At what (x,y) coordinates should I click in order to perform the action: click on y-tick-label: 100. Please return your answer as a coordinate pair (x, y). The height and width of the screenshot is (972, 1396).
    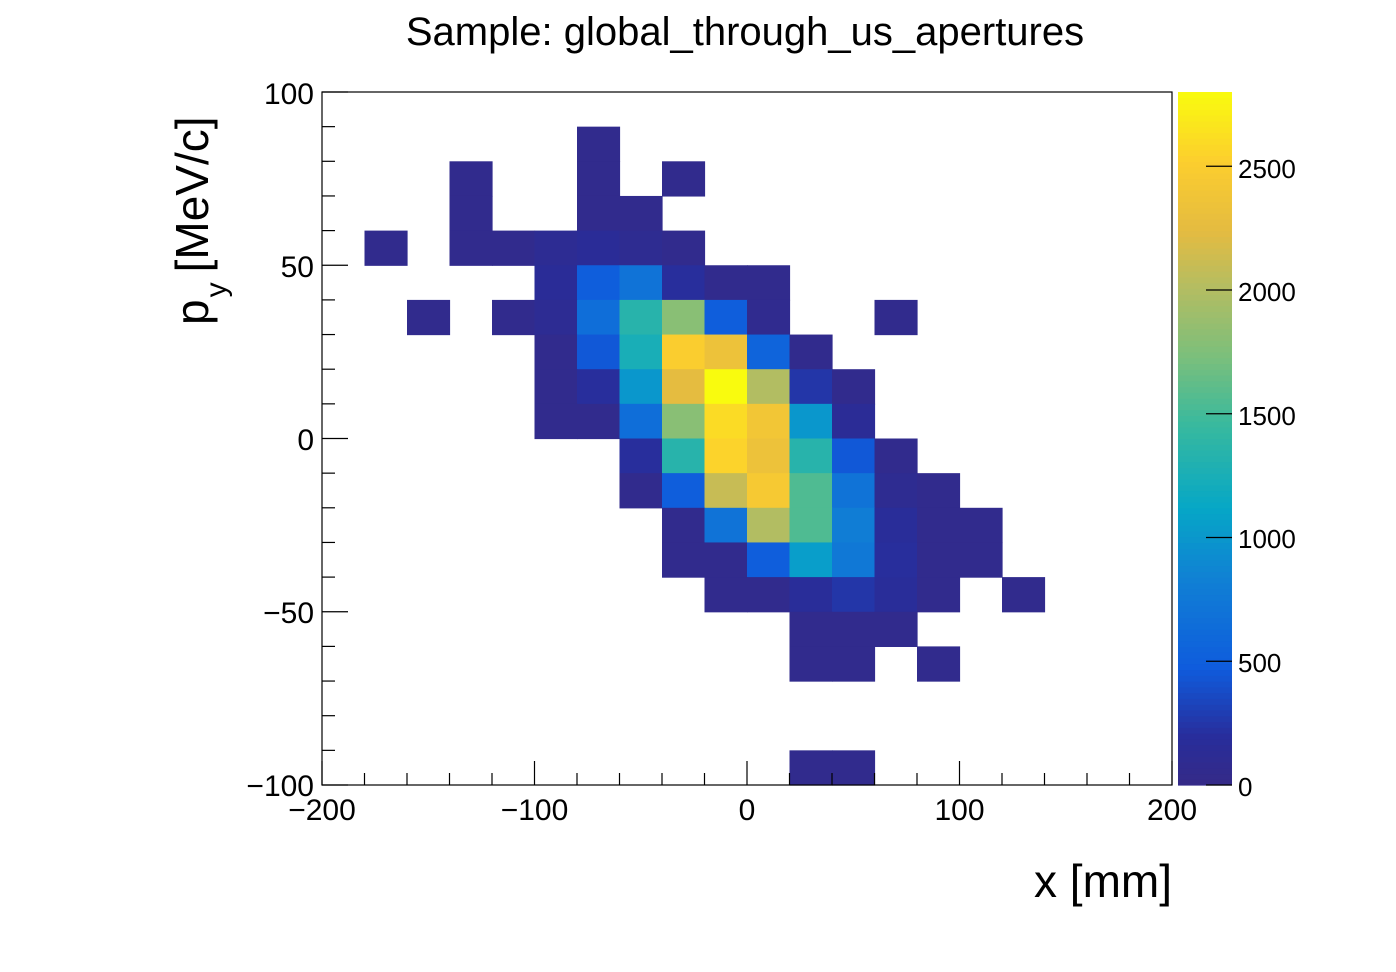
    Looking at the image, I should click on (289, 94).